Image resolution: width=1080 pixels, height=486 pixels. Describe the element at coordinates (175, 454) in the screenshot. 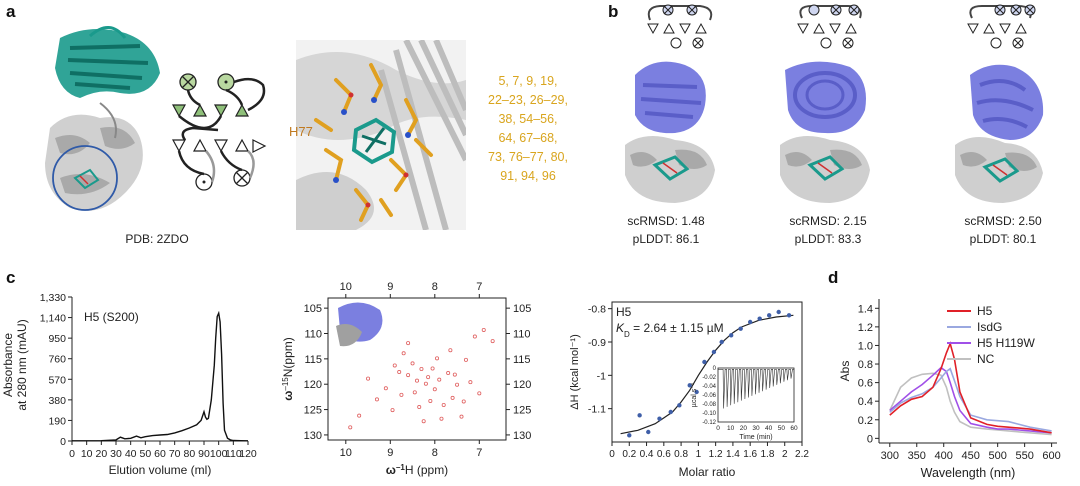

I see `x-tick-label: 70` at that location.